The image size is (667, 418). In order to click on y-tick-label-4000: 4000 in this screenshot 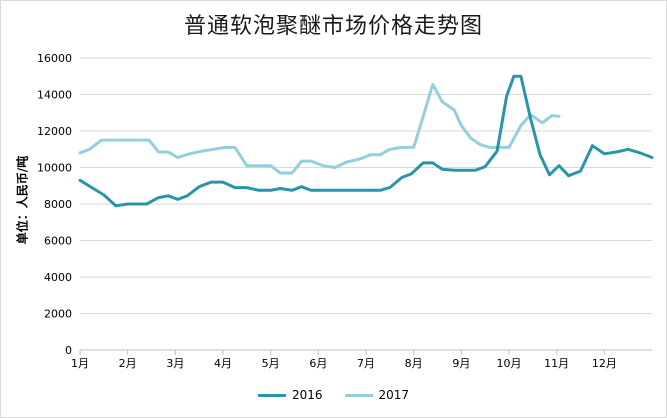, I will do `click(58, 277)`.